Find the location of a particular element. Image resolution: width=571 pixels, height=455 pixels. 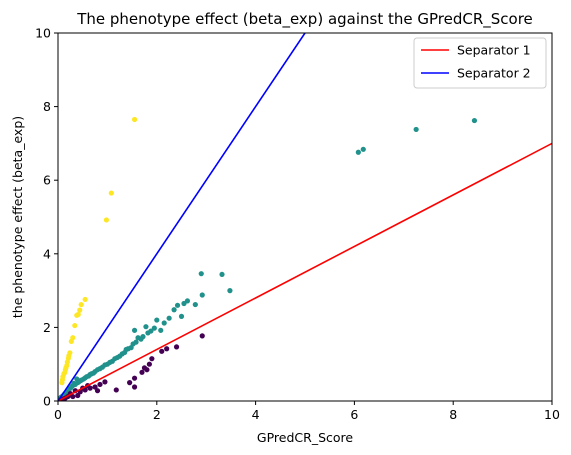

y-tick-label: 8 is located at coordinates (47, 106).